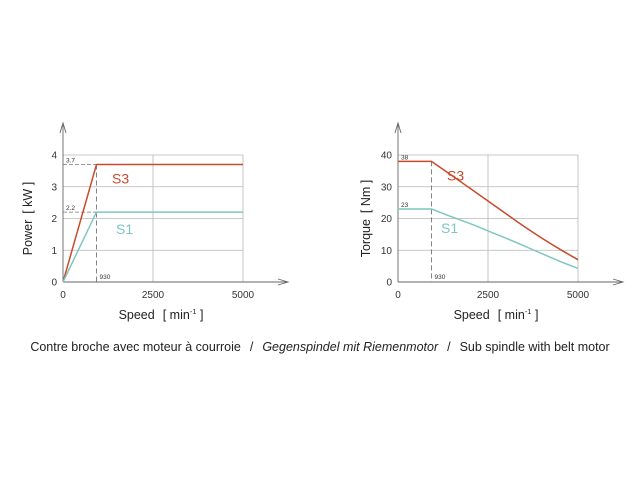 This screenshot has height=480, width=640. What do you see at coordinates (54, 219) in the screenshot?
I see `y-tick-label: 2` at bounding box center [54, 219].